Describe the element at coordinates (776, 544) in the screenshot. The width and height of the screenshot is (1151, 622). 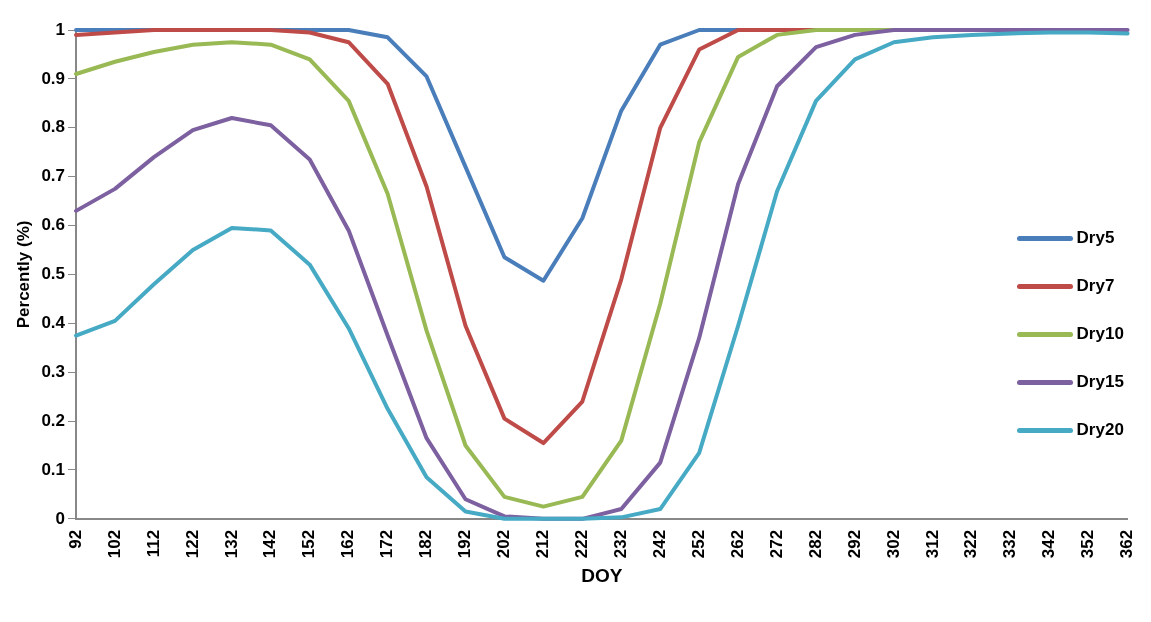
I see `x-tick-label: 272` at that location.